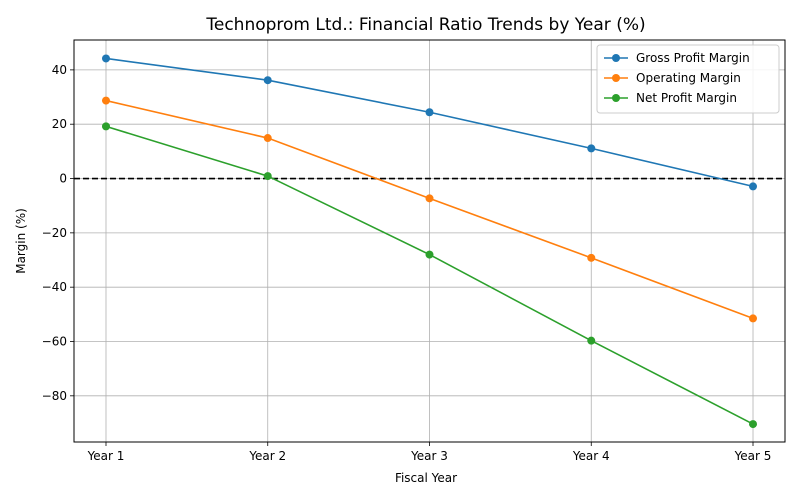 The image size is (800, 504). Describe the element at coordinates (59, 70) in the screenshot. I see `y-tick-label: 40` at that location.